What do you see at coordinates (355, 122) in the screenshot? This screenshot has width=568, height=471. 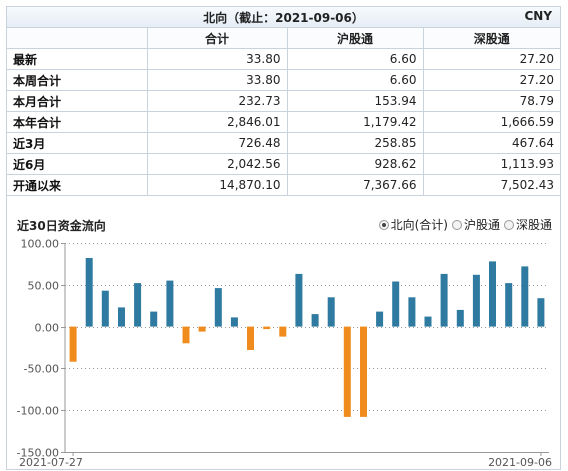 I see `row-value: 1,179.42` at bounding box center [355, 122].